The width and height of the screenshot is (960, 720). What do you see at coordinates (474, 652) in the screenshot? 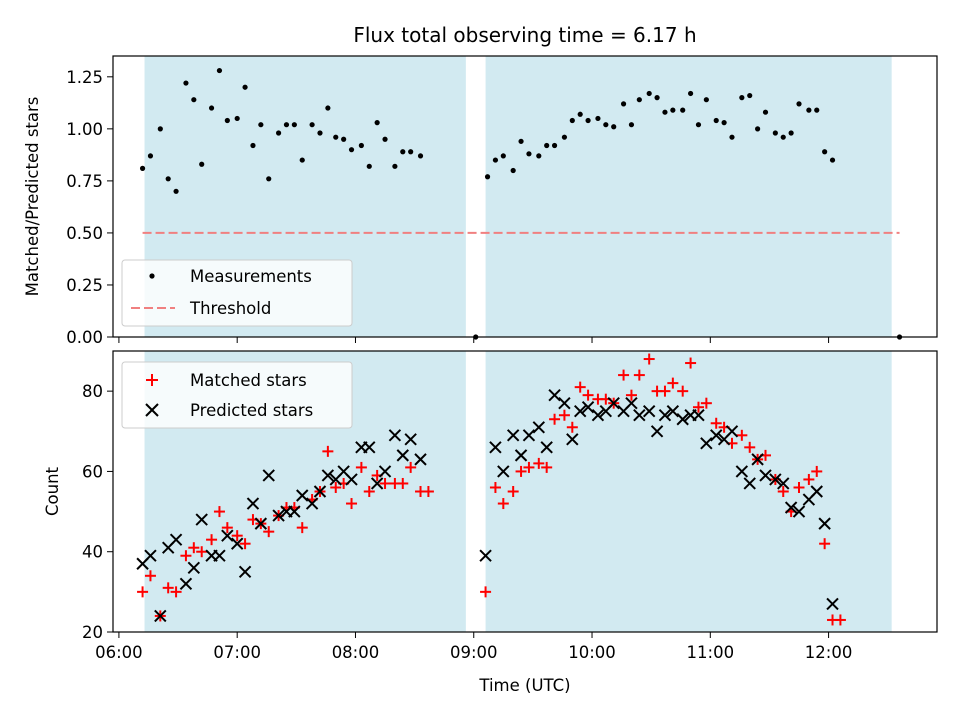
I see `x-tick-label: 09:00` at bounding box center [474, 652].